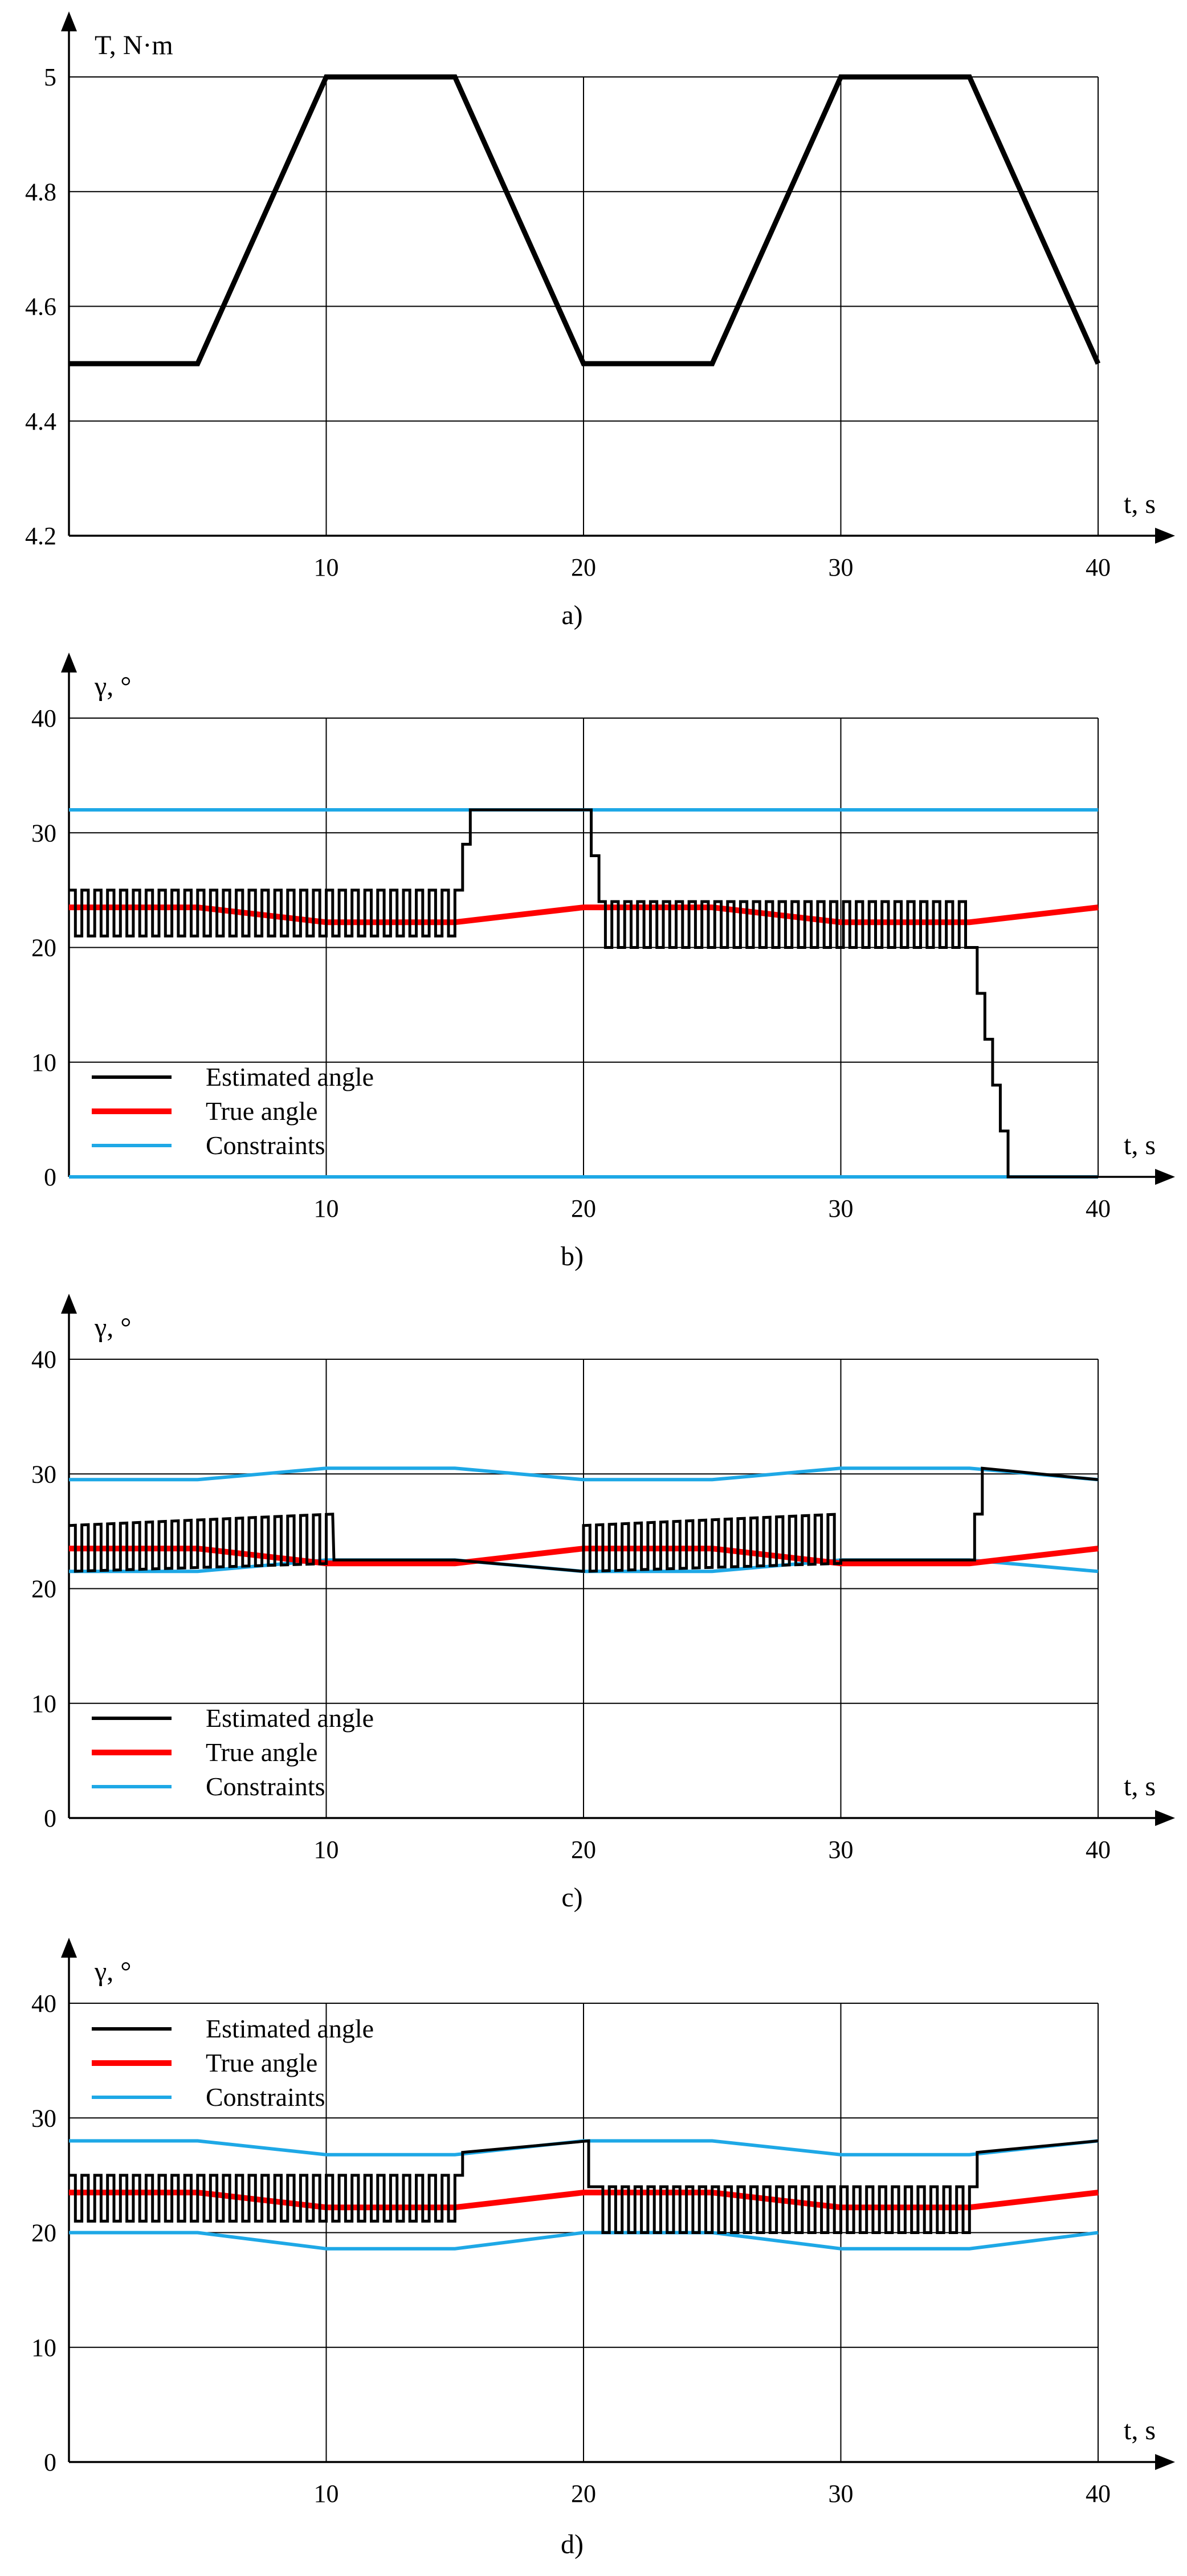 The image size is (1187, 2576). I want to click on series-true-angle, so click(584, 2200).